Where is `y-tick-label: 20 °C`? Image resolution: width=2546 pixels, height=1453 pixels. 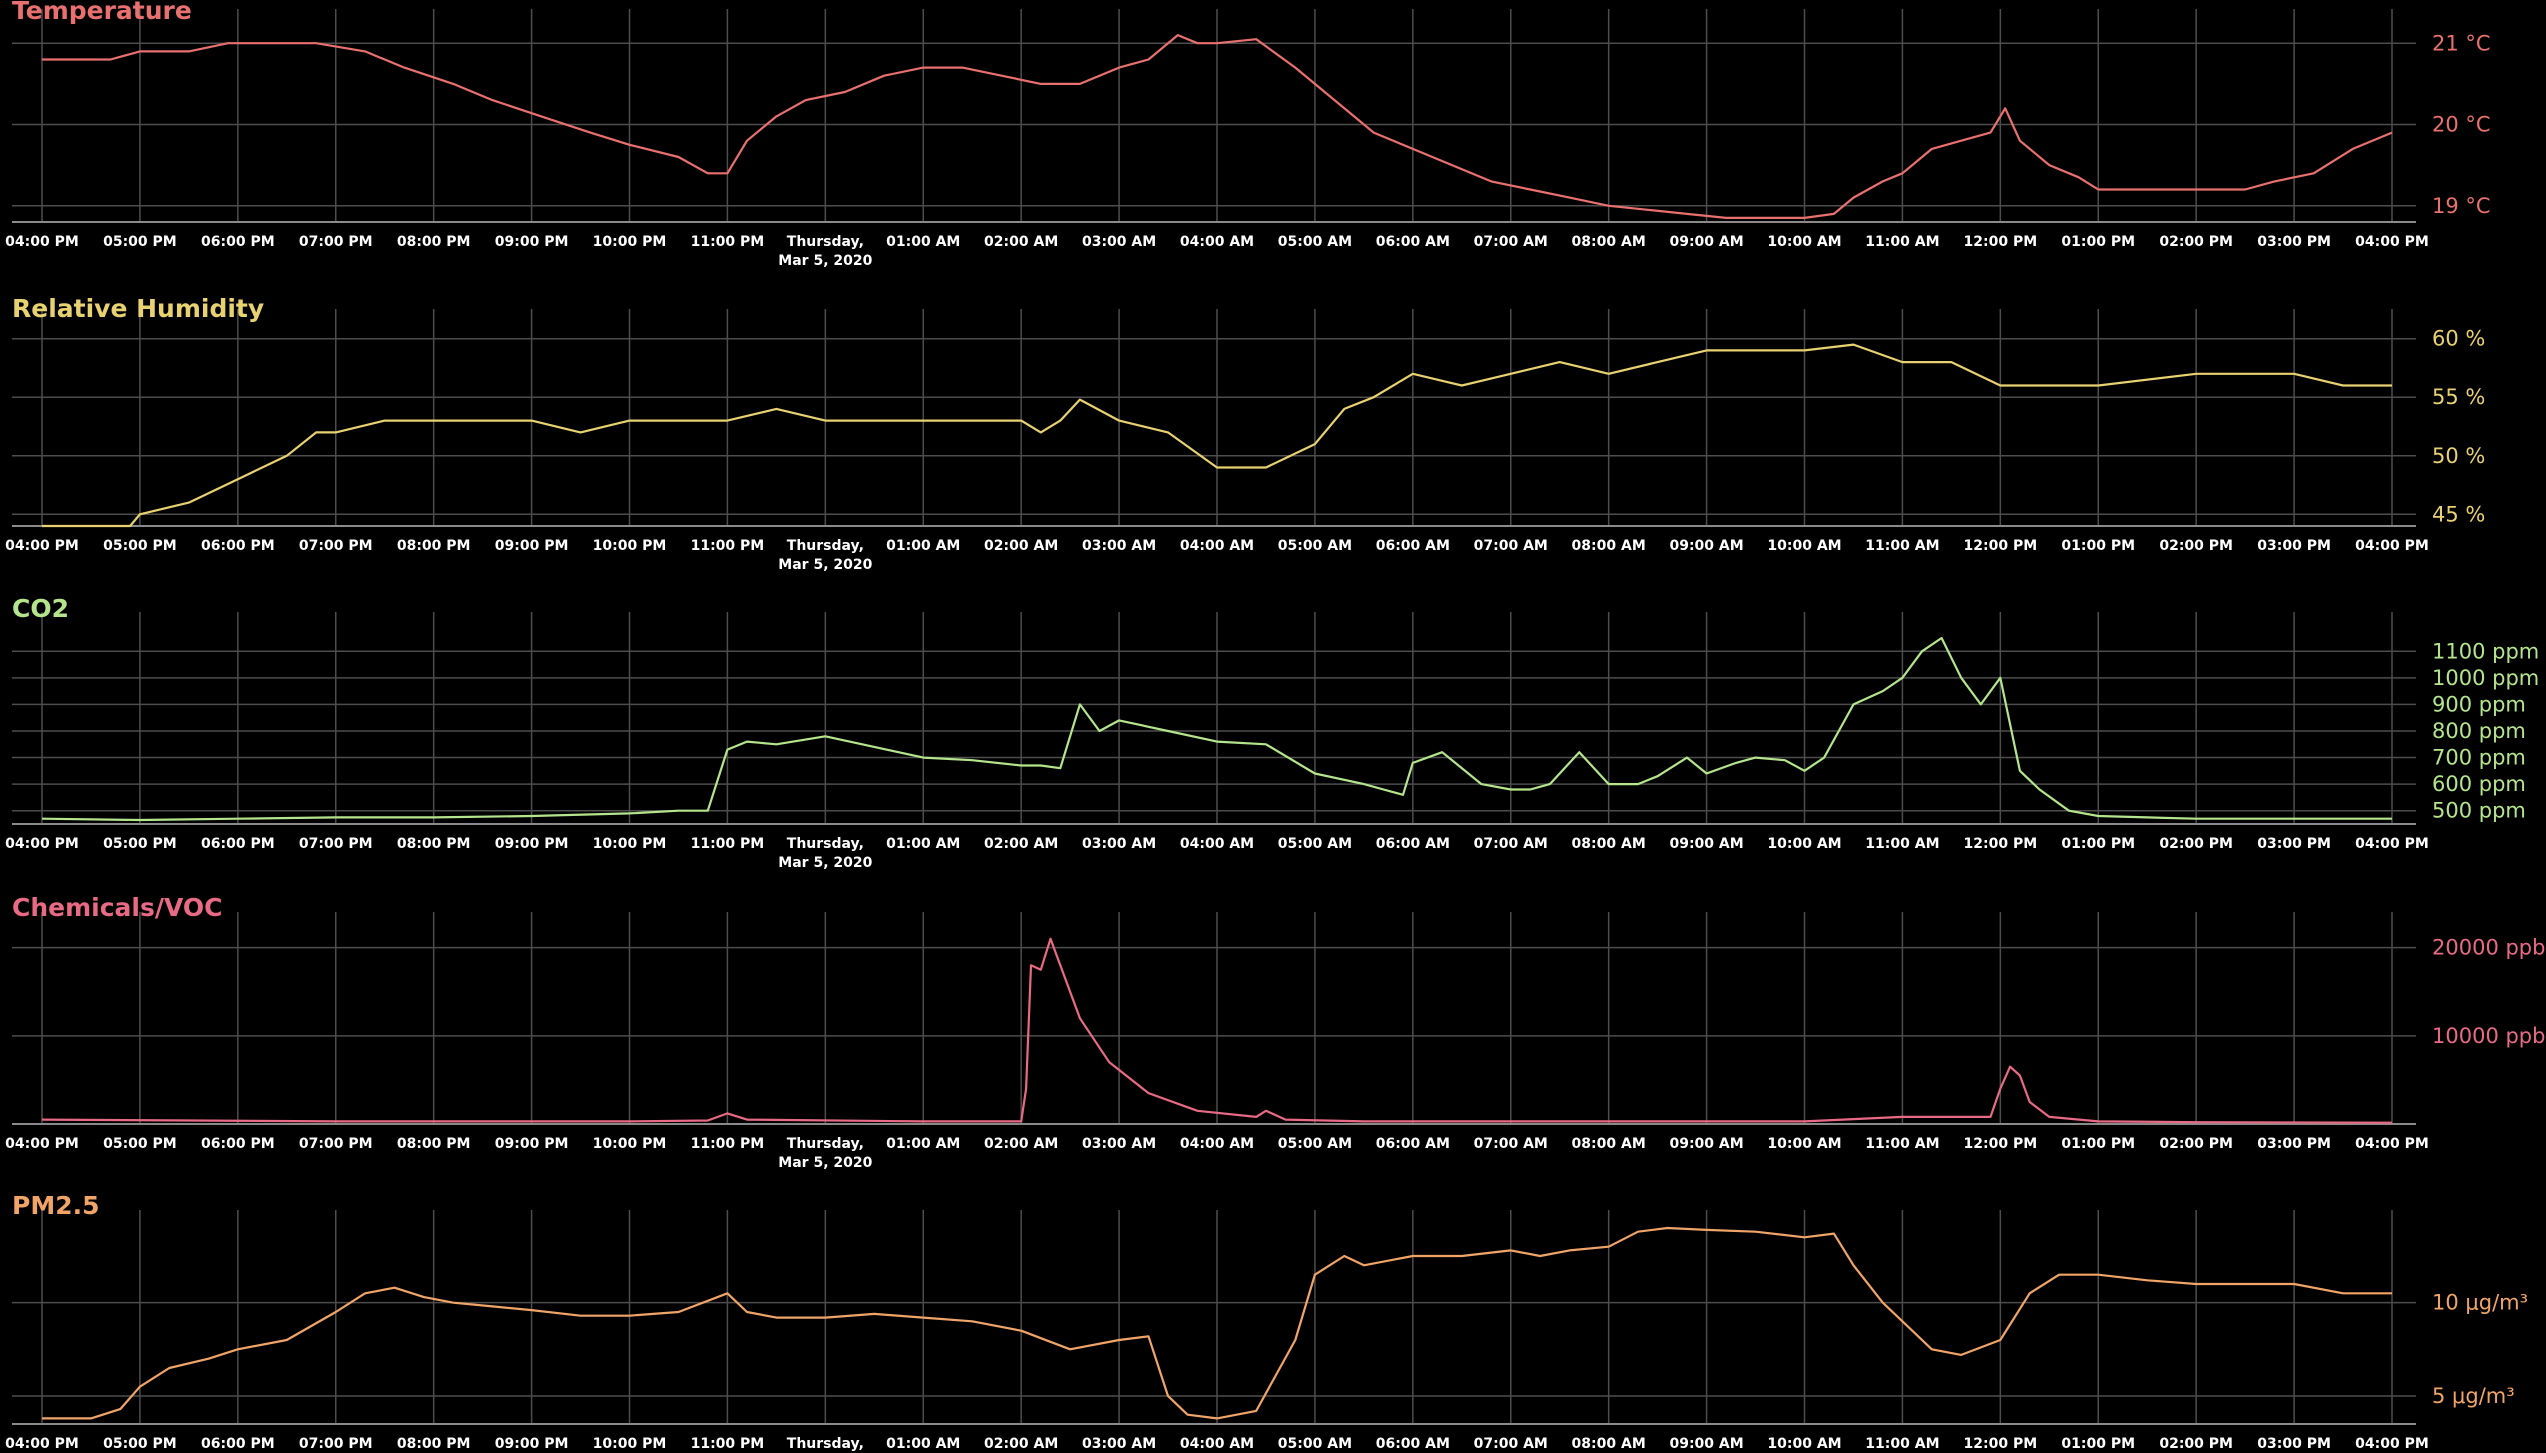 y-tick-label: 20 °C is located at coordinates (2461, 125).